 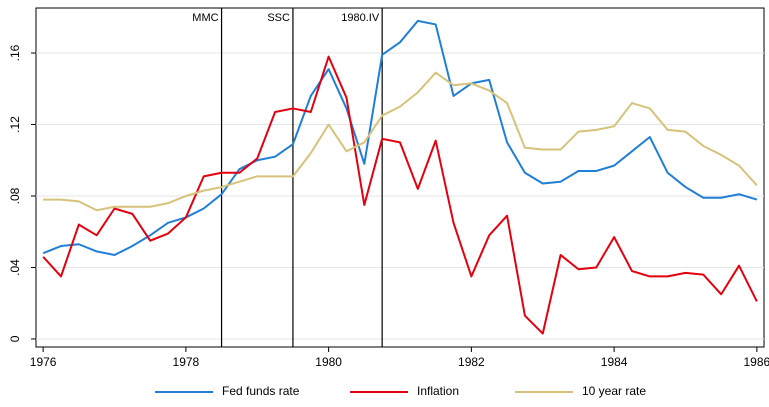 I want to click on x-tick-label: 1980, so click(x=328, y=362).